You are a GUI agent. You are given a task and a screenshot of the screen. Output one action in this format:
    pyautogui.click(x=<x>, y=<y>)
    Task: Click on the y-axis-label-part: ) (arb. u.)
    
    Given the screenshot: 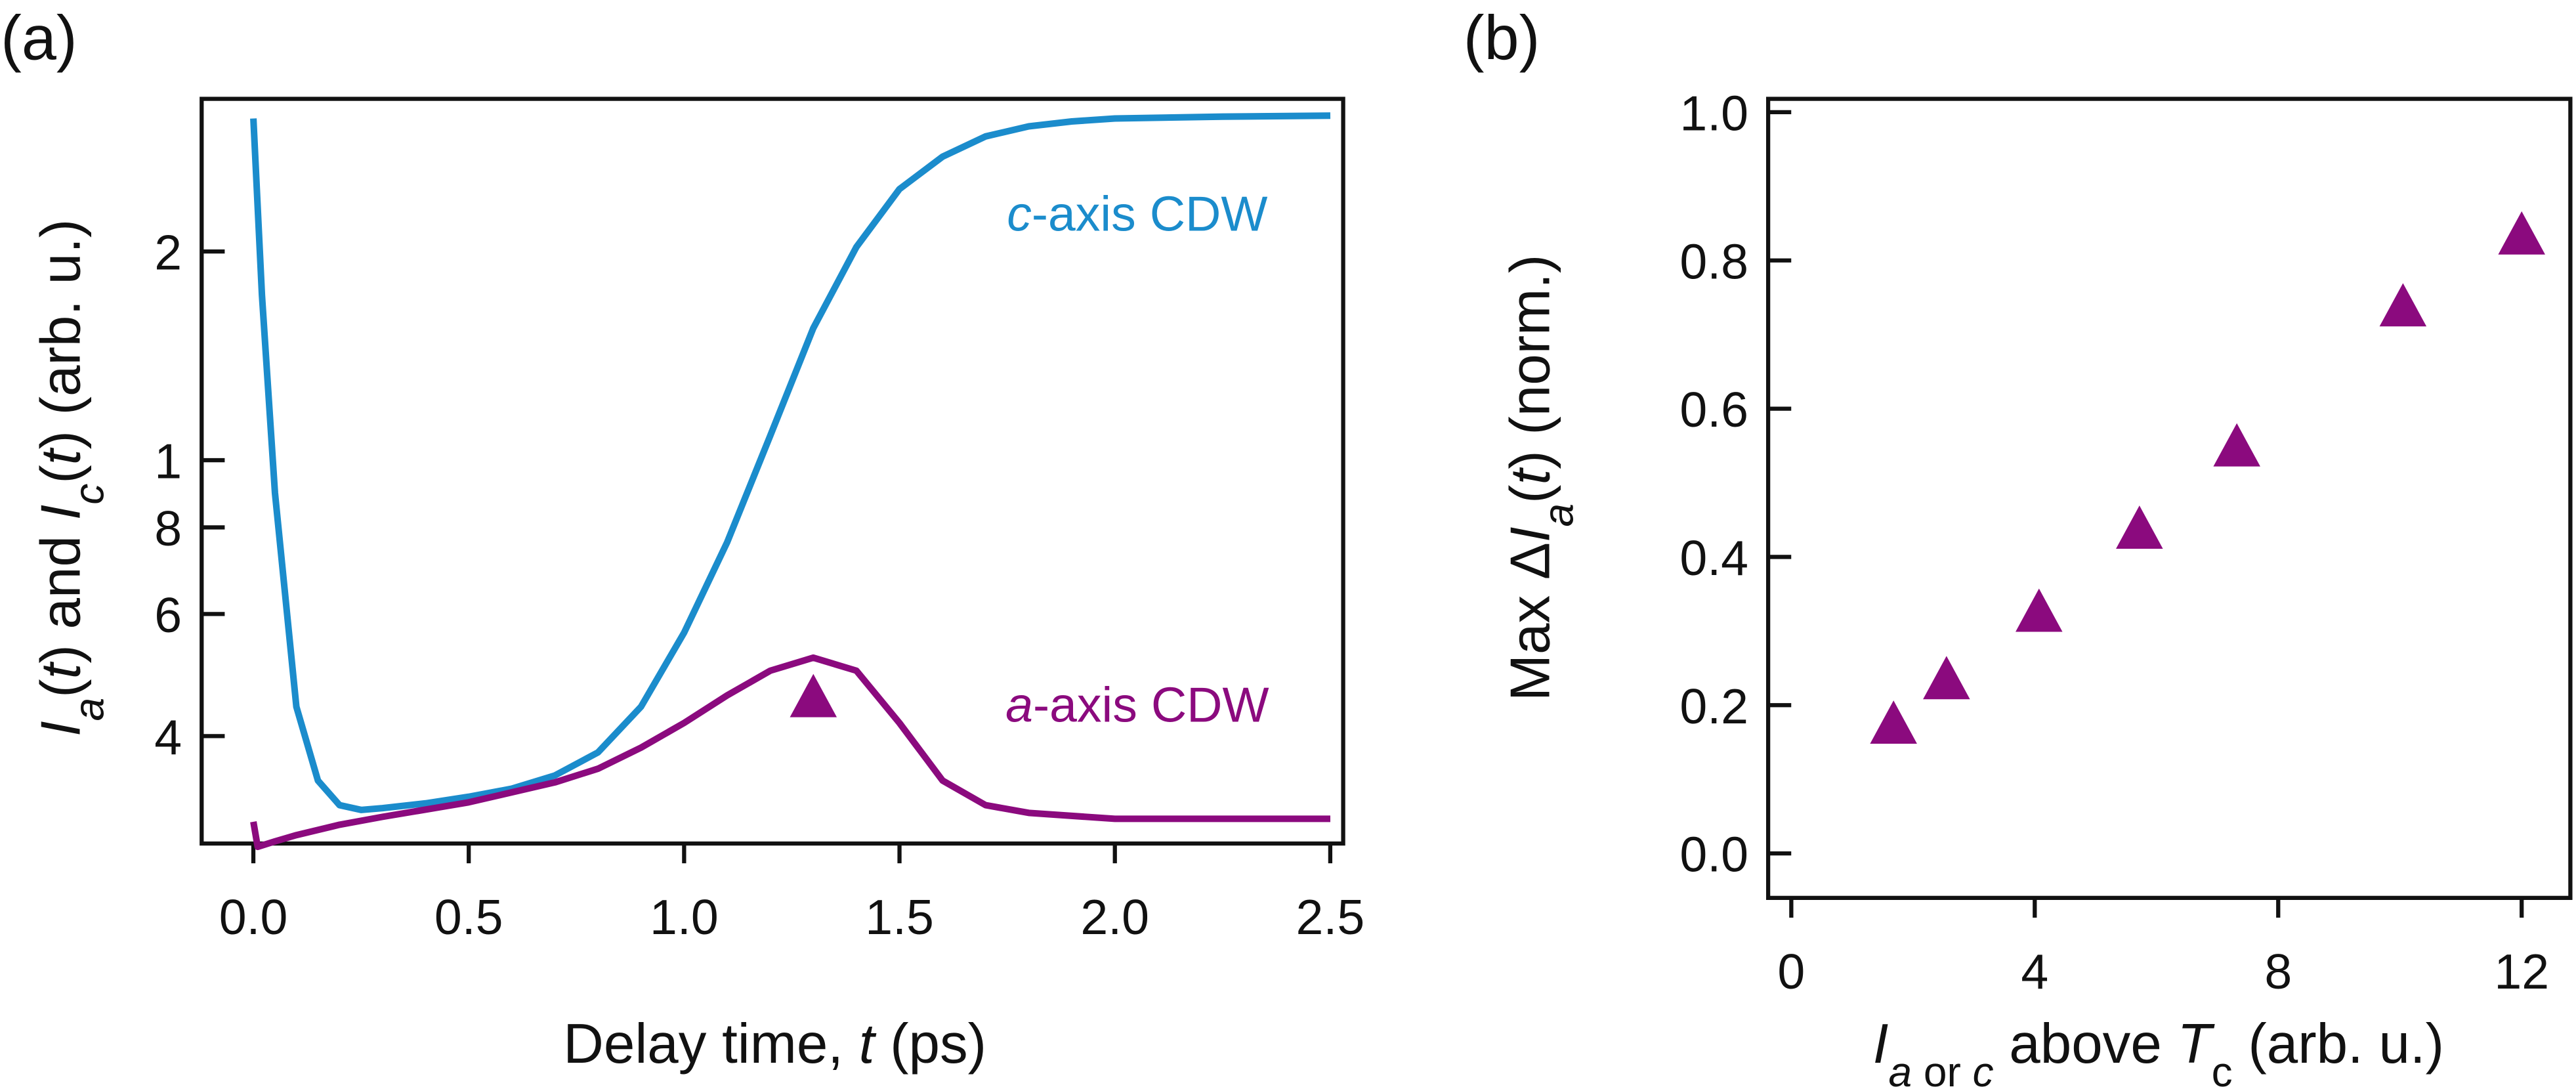 What is the action you would take?
    pyautogui.click(x=61, y=334)
    